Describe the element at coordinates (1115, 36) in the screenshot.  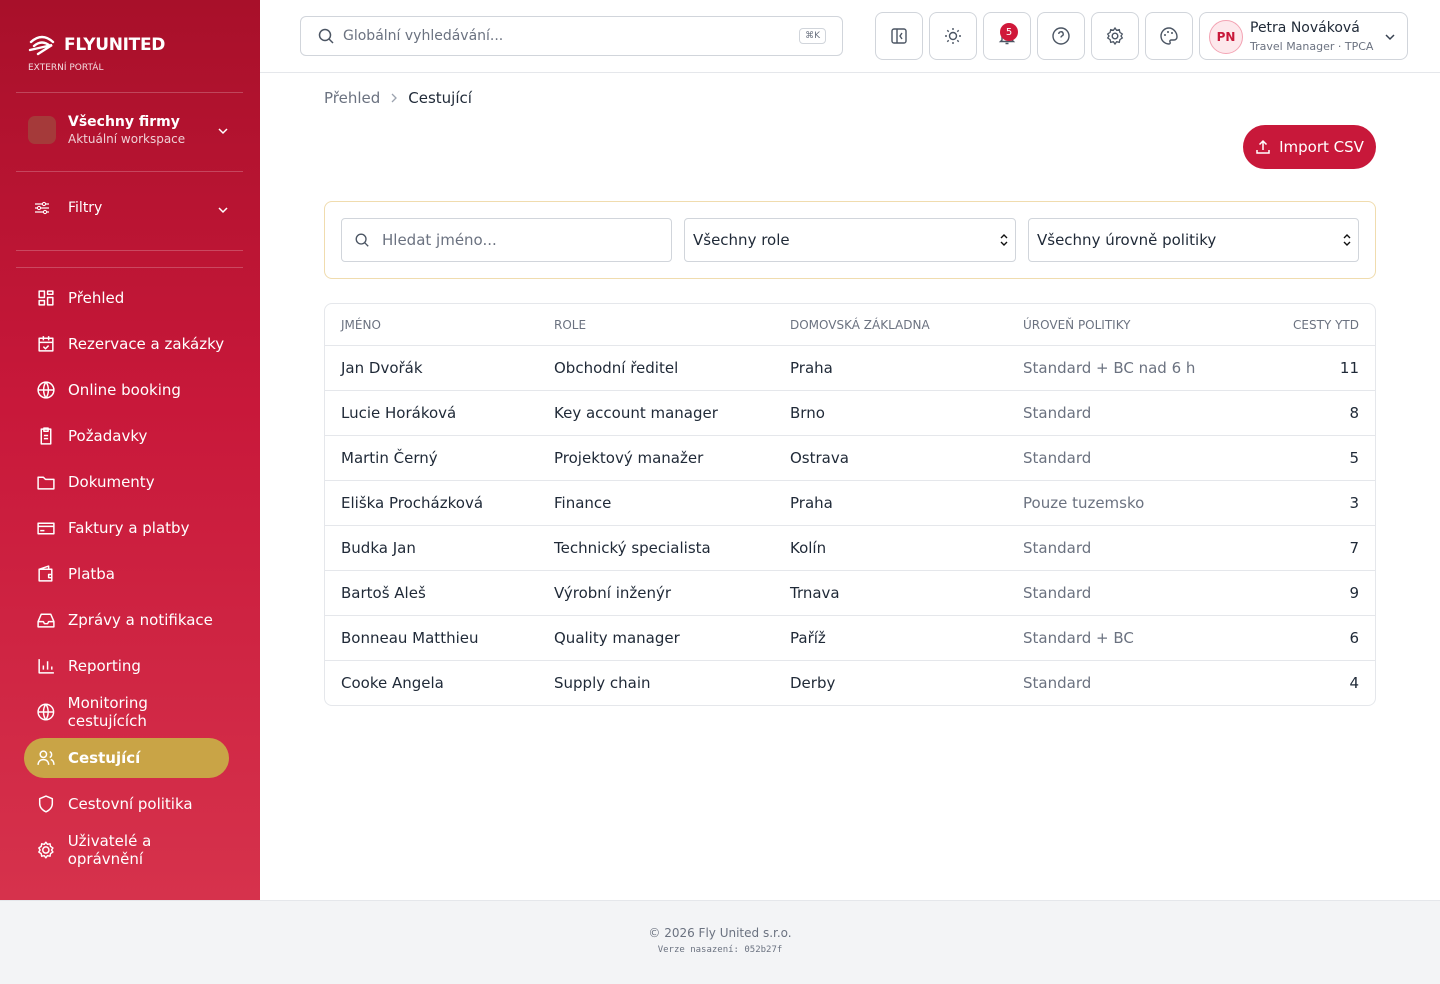
I see `settings-button` at that location.